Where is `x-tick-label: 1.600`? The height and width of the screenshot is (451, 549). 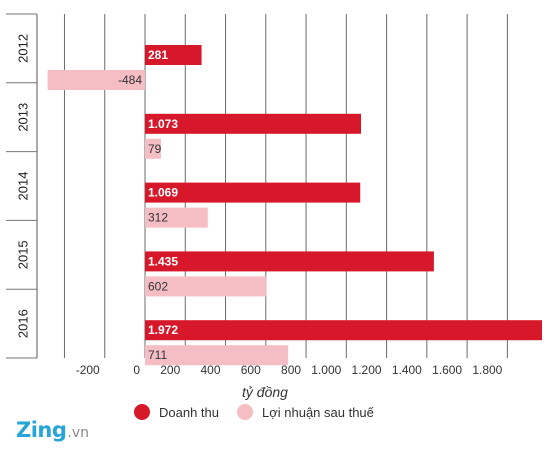
x-tick-label: 1.600 is located at coordinates (447, 370).